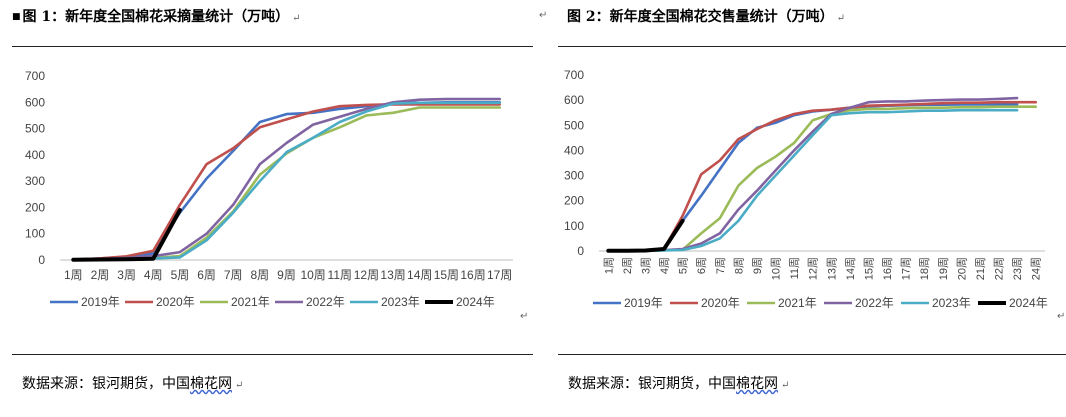 This screenshot has width=1066, height=417. Describe the element at coordinates (943, 268) in the screenshot. I see `x-tick-label: 19周` at that location.